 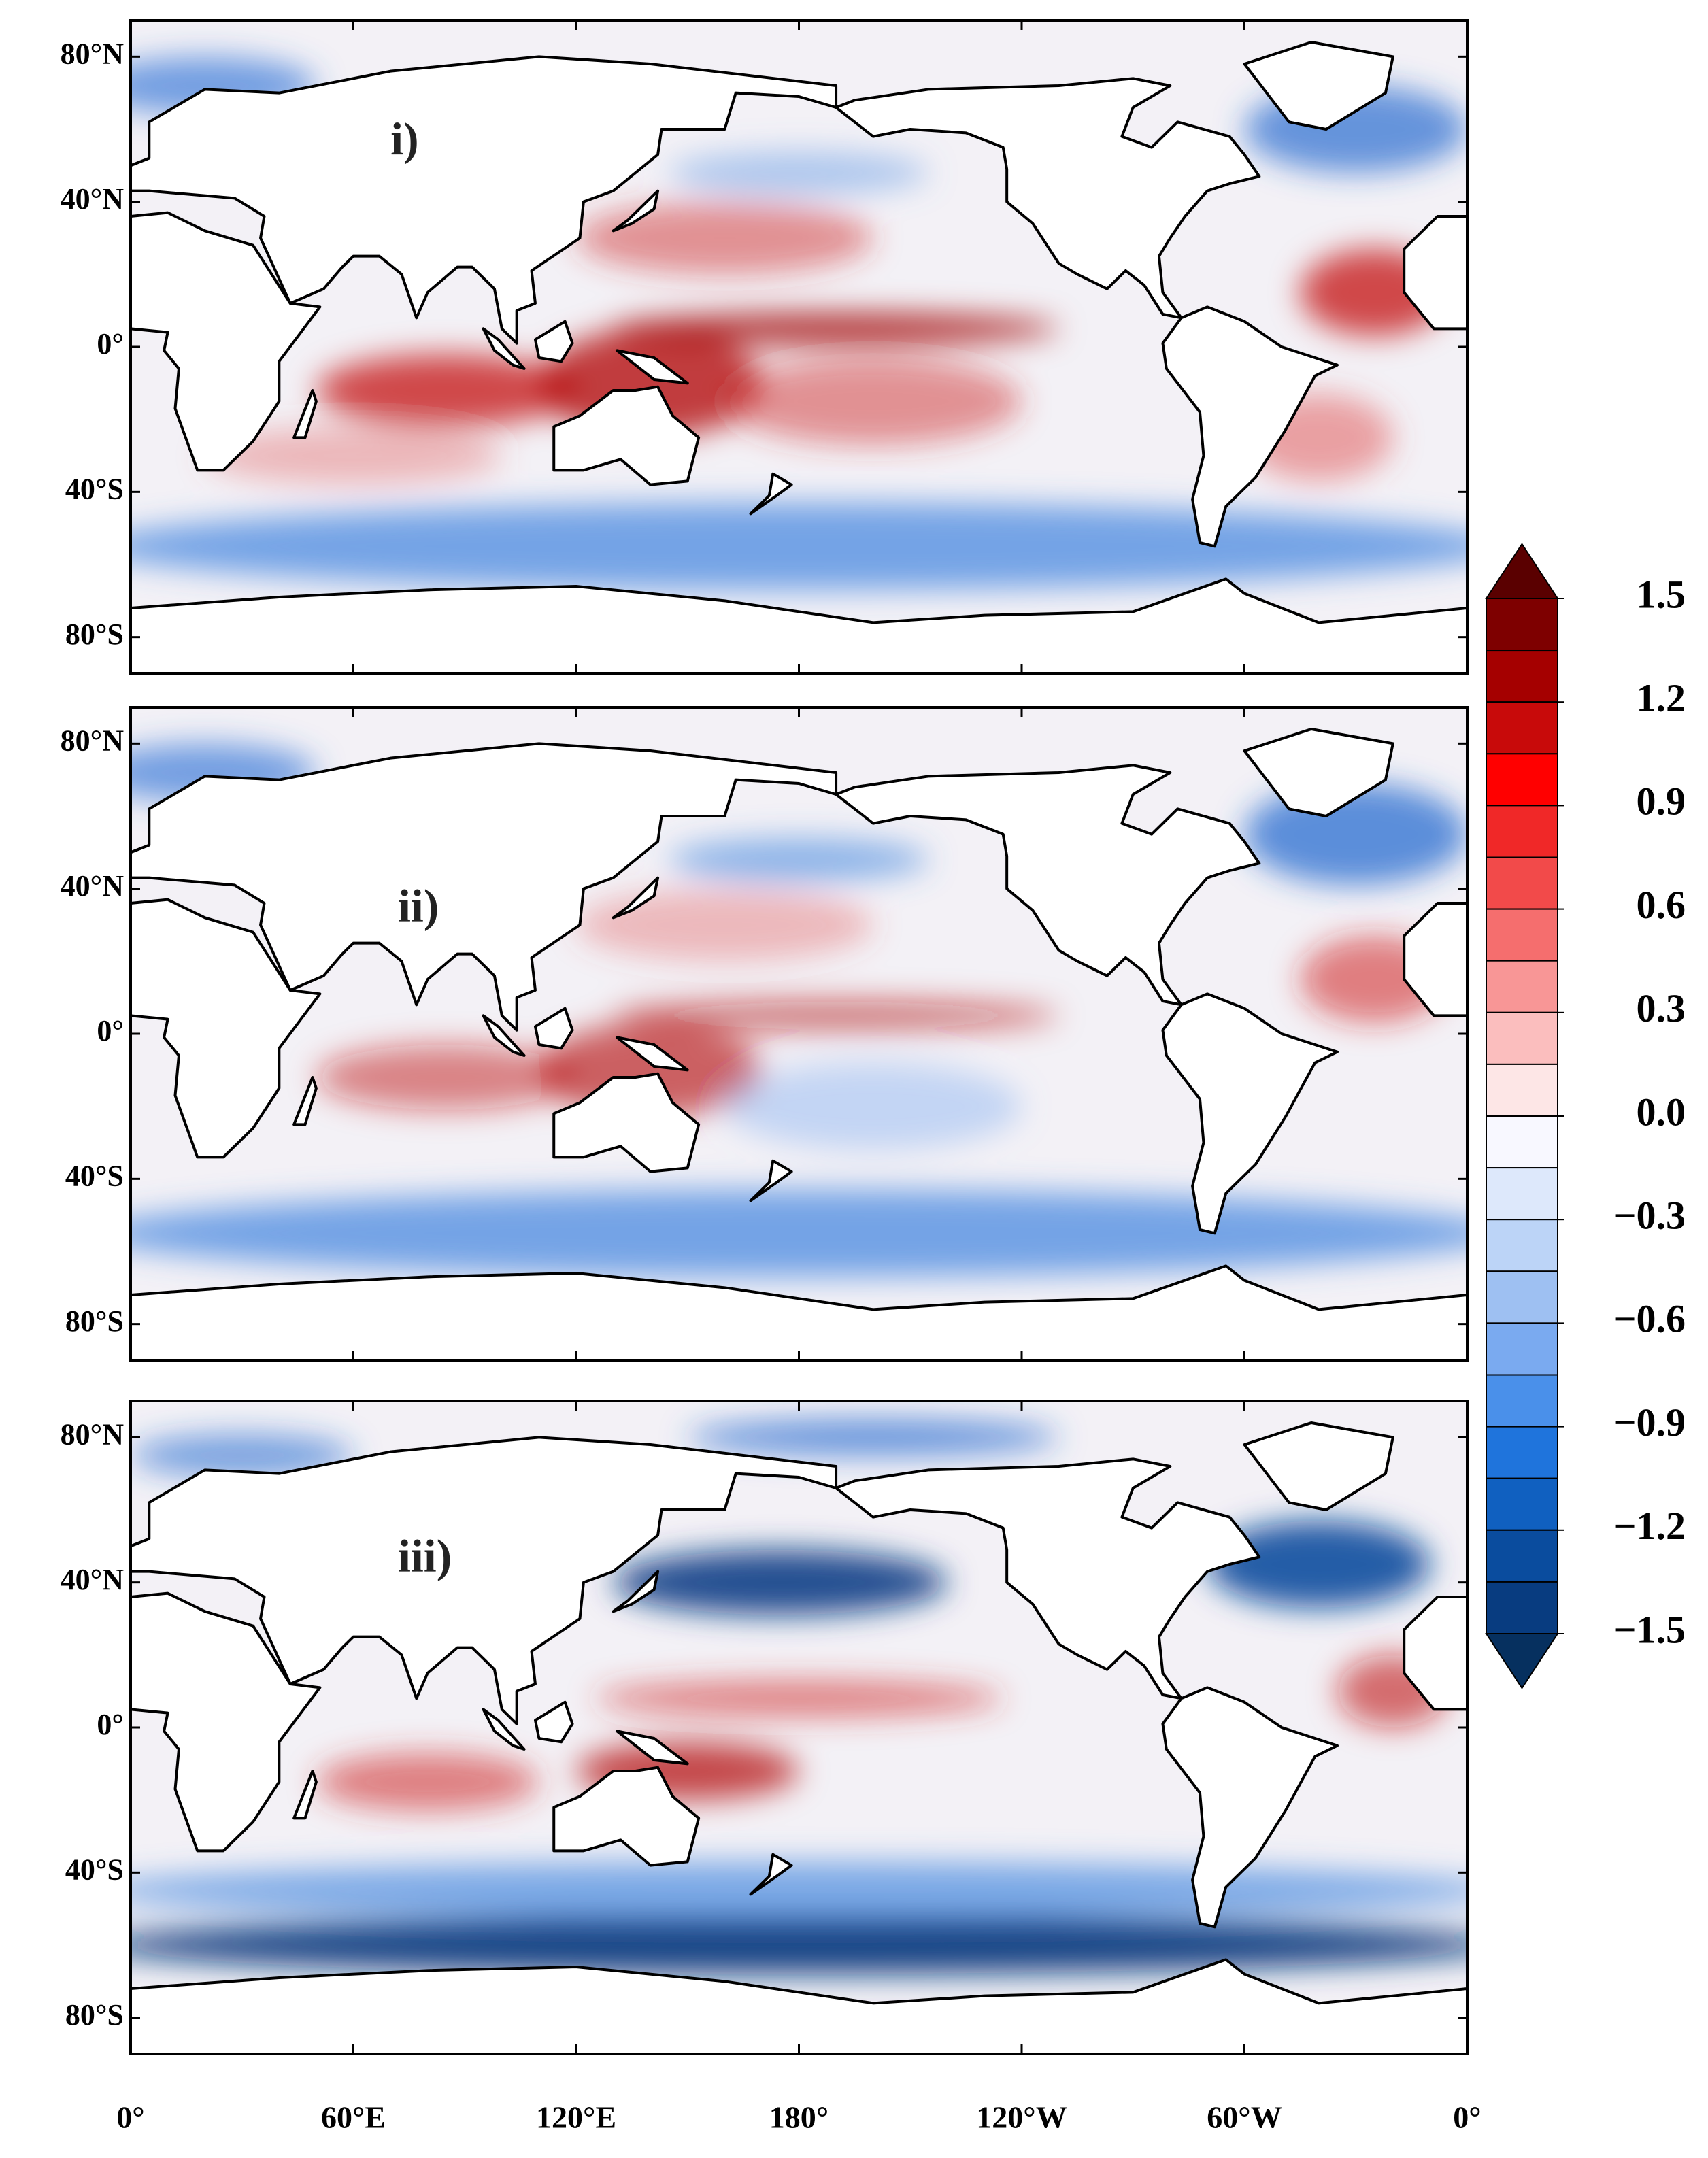 What do you see at coordinates (1661, 594) in the screenshot?
I see `colorbar-label: 1.5` at bounding box center [1661, 594].